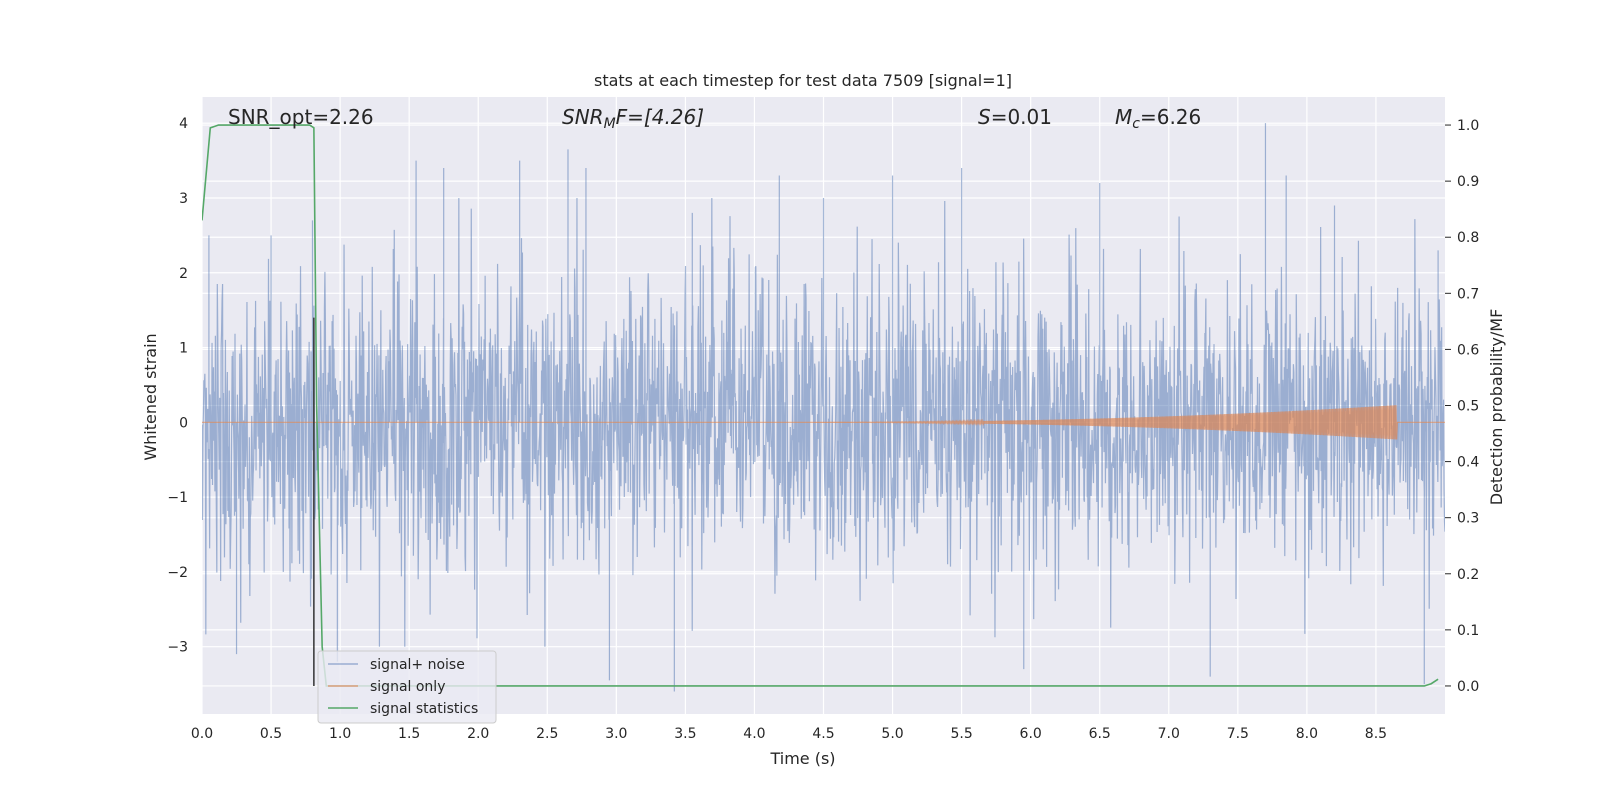 This screenshot has height=800, width=1600. I want to click on annotation-mc-sub: c, so click(1136, 124).